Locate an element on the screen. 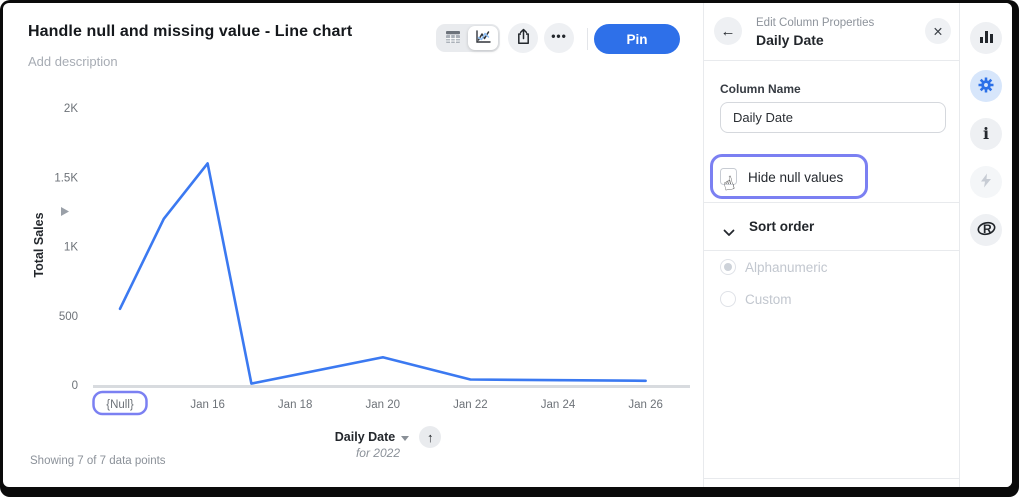 The width and height of the screenshot is (1019, 497). svg-text: Jan 22 is located at coordinates (470, 405).